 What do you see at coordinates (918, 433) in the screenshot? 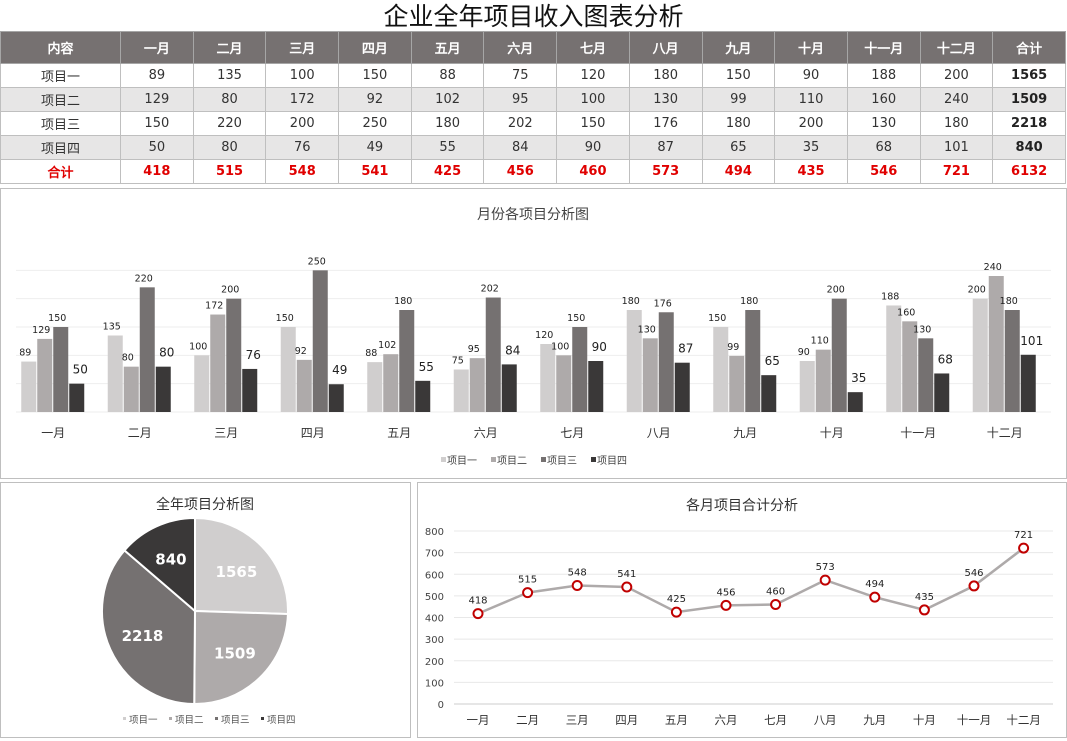
I see `x-tick-label: 十一月` at bounding box center [918, 433].